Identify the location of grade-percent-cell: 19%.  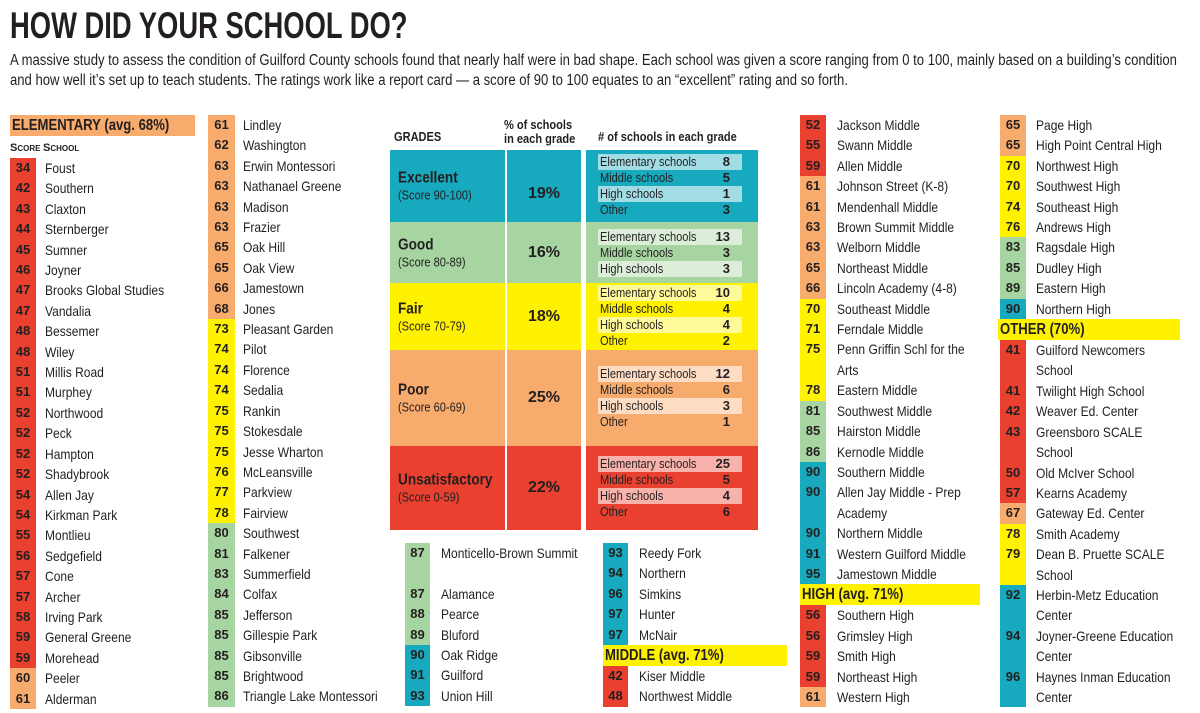
(544, 186).